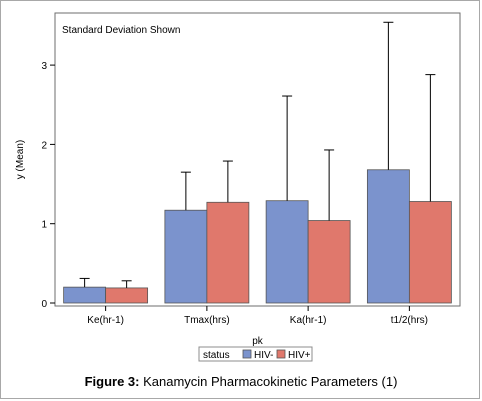 The width and height of the screenshot is (482, 401). Describe the element at coordinates (44, 66) in the screenshot. I see `y-tick-label: 3` at that location.